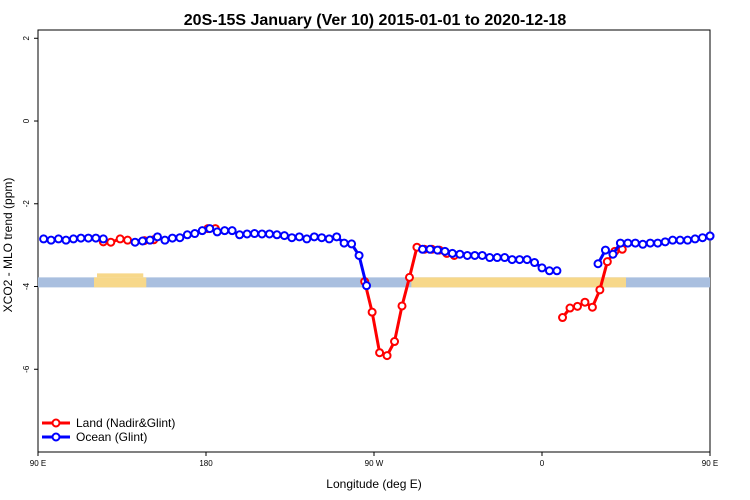  Describe the element at coordinates (373, 484) in the screenshot. I see `x-axis-label: Longitude (deg E)` at that location.